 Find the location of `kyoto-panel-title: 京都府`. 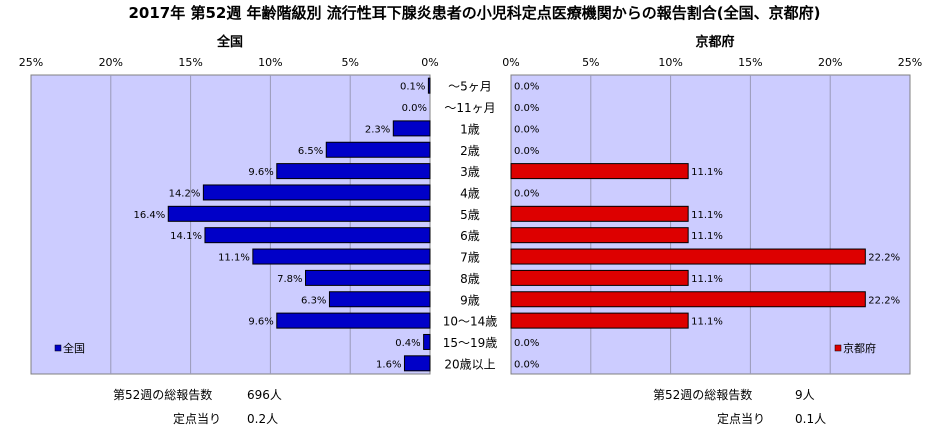

kyoto-panel-title: 京都府 is located at coordinates (714, 42).